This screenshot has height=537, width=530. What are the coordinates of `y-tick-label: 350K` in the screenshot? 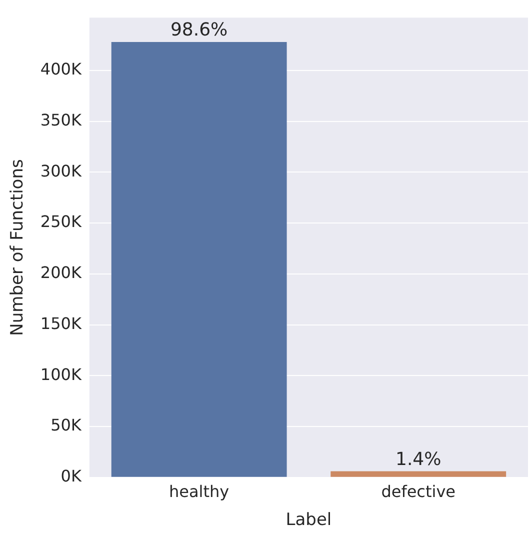 It's located at (61, 120).